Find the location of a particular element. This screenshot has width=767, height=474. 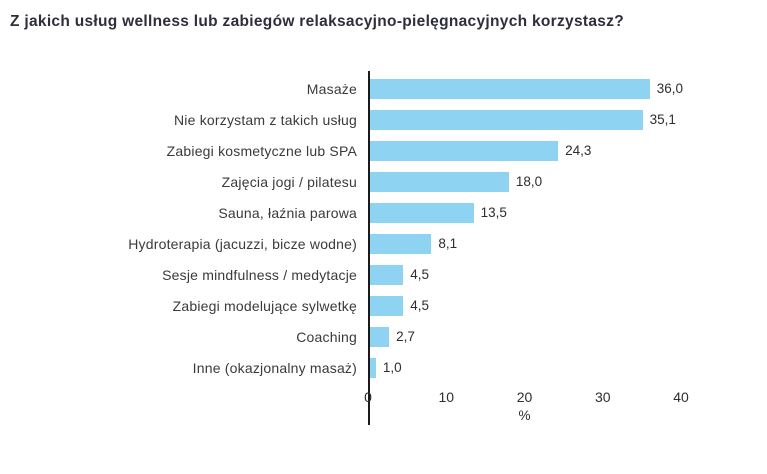

category-label: Nie korzystam z takich usług is located at coordinates (265, 119).